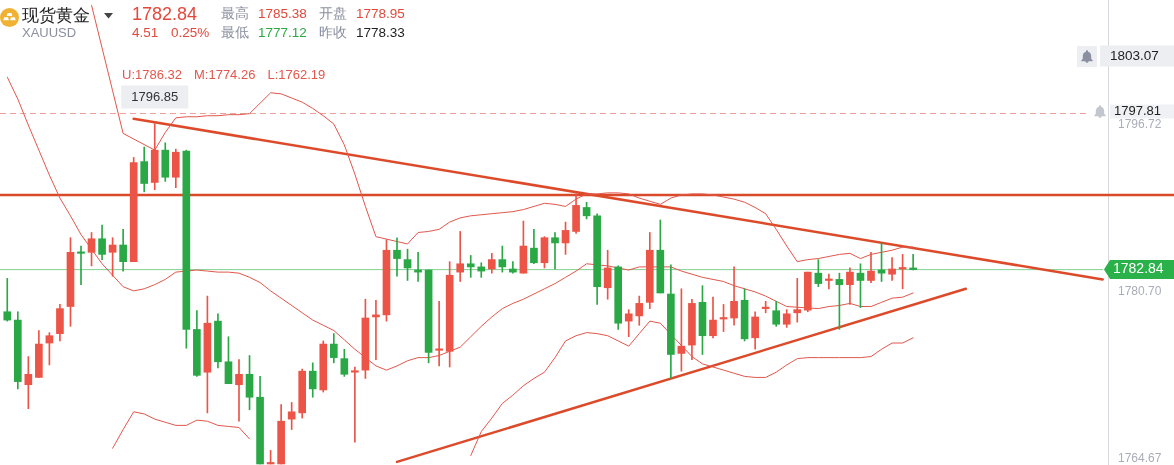 The width and height of the screenshot is (1174, 465). I want to click on annotation: 1782.84, so click(165, 13).